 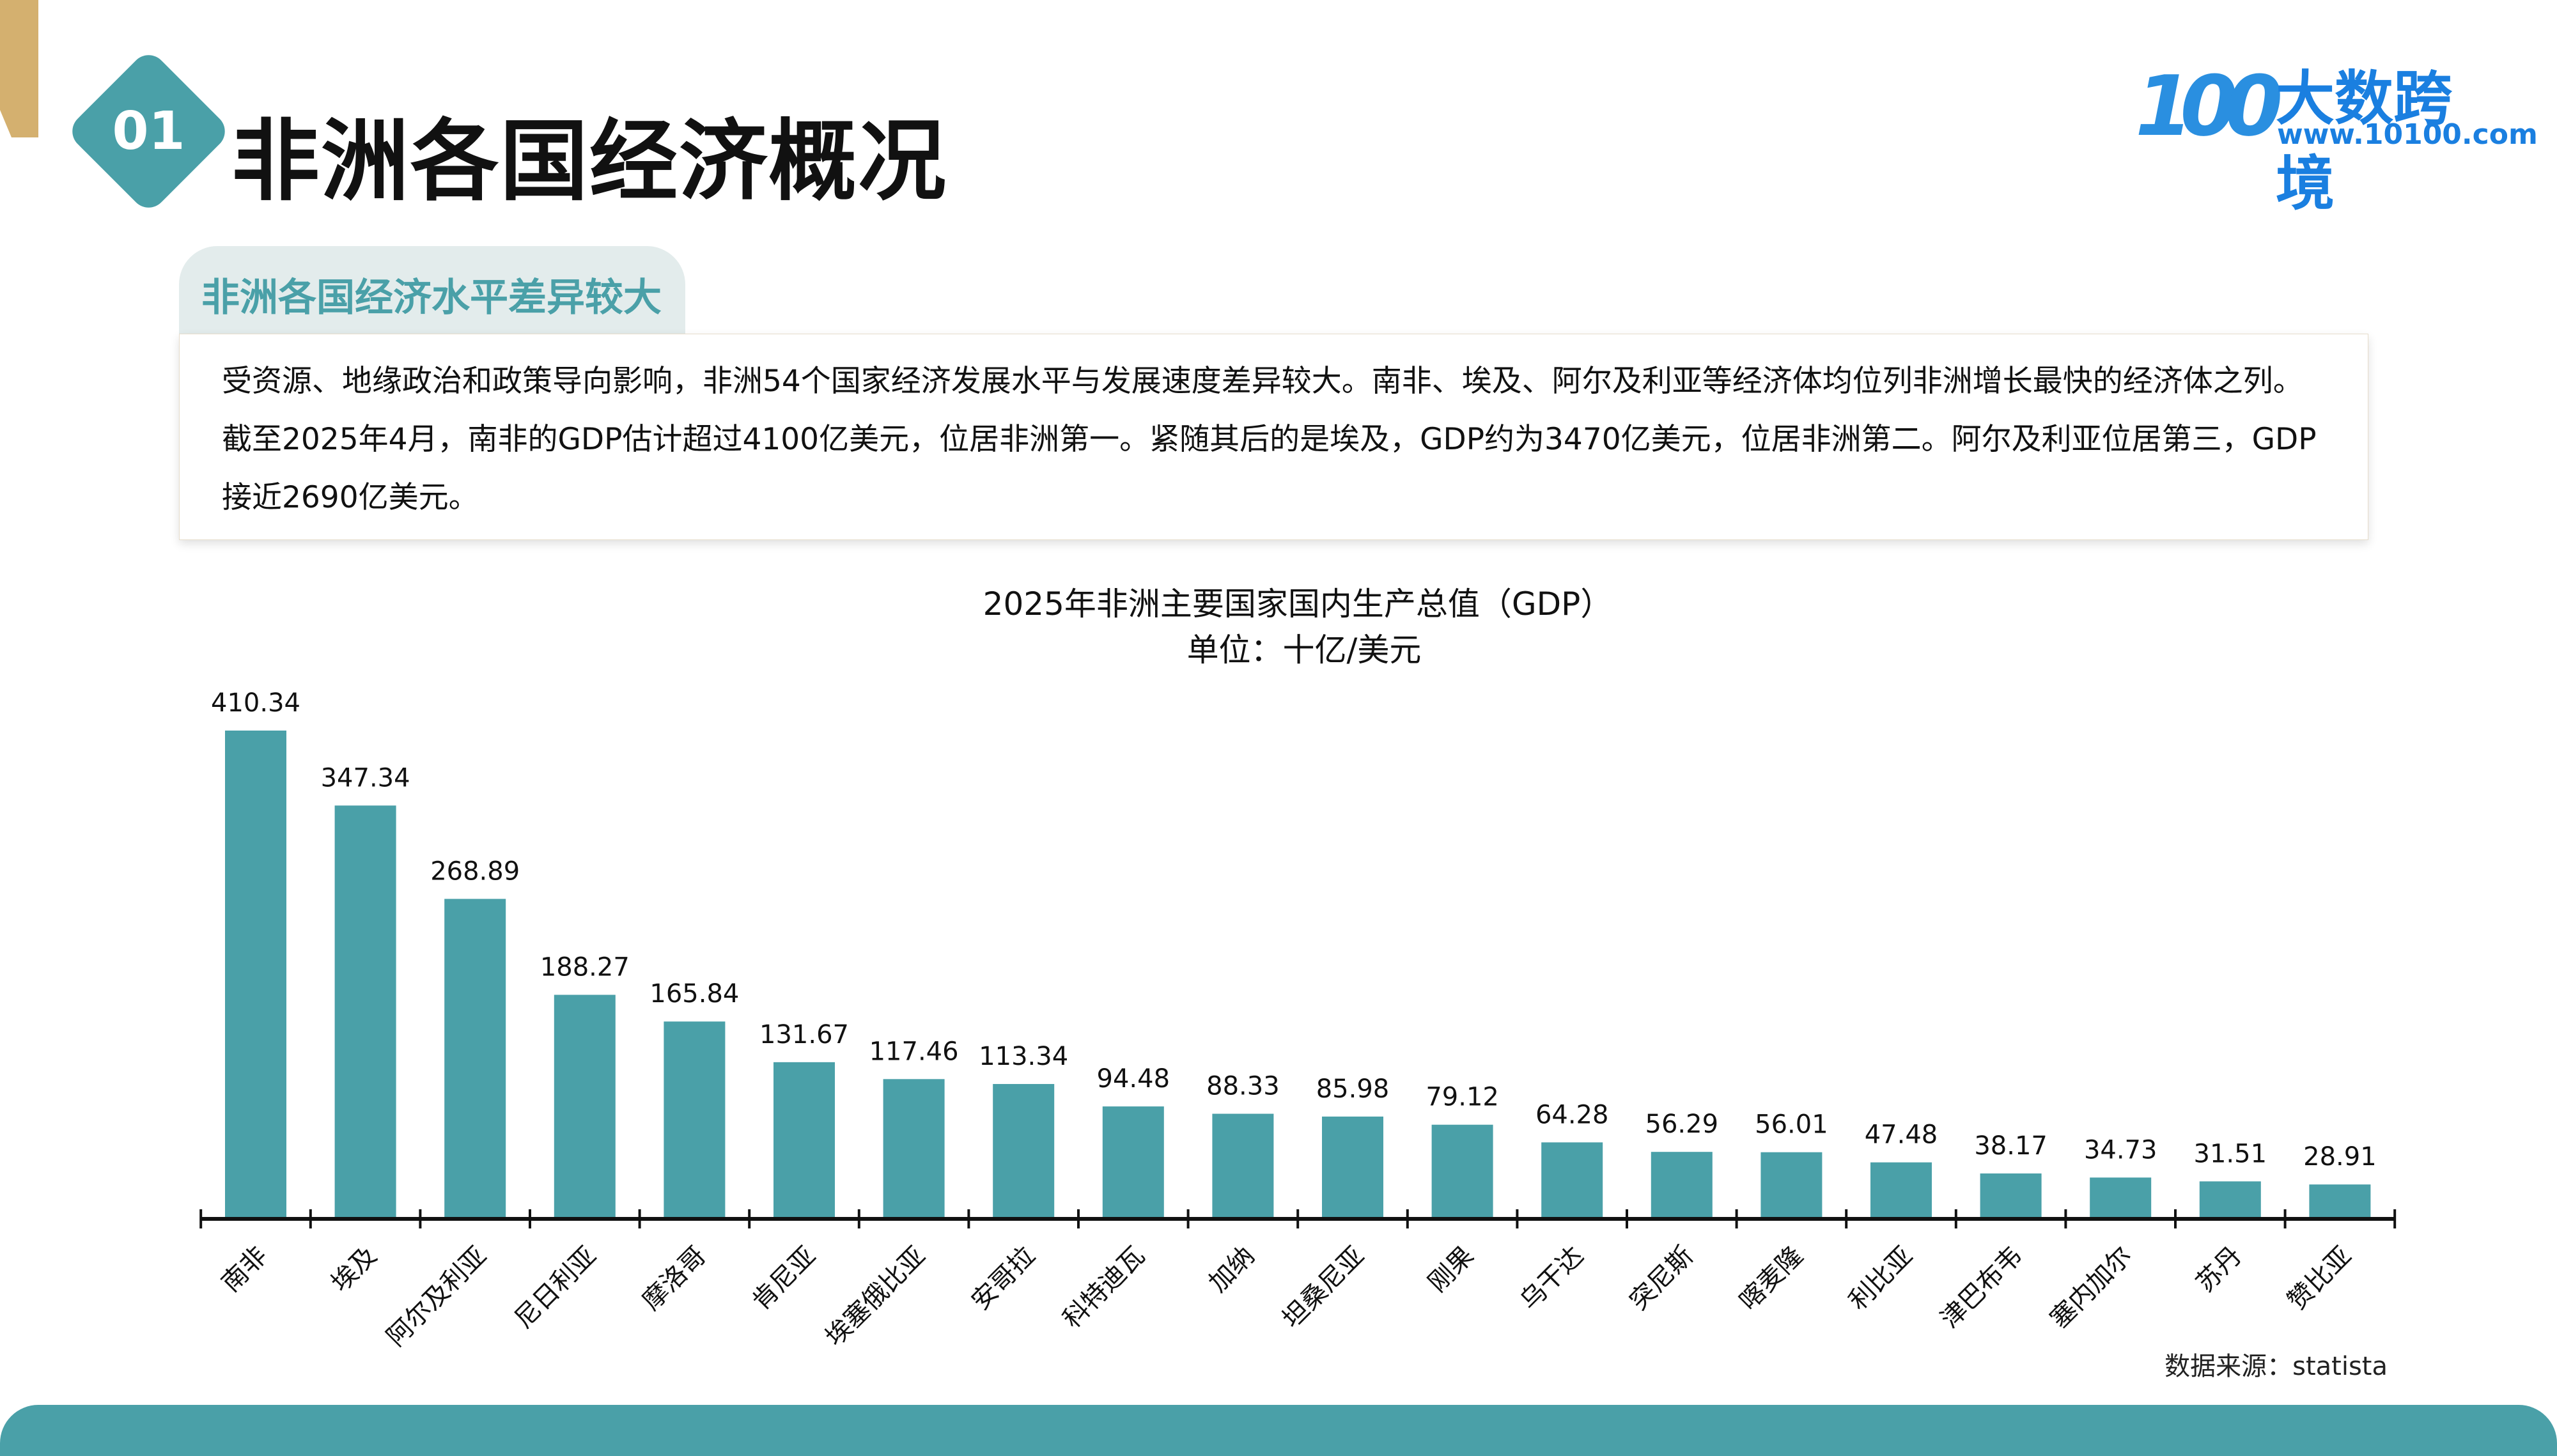 What do you see at coordinates (1104, 1288) in the screenshot?
I see `category-label: 科特迪瓦` at bounding box center [1104, 1288].